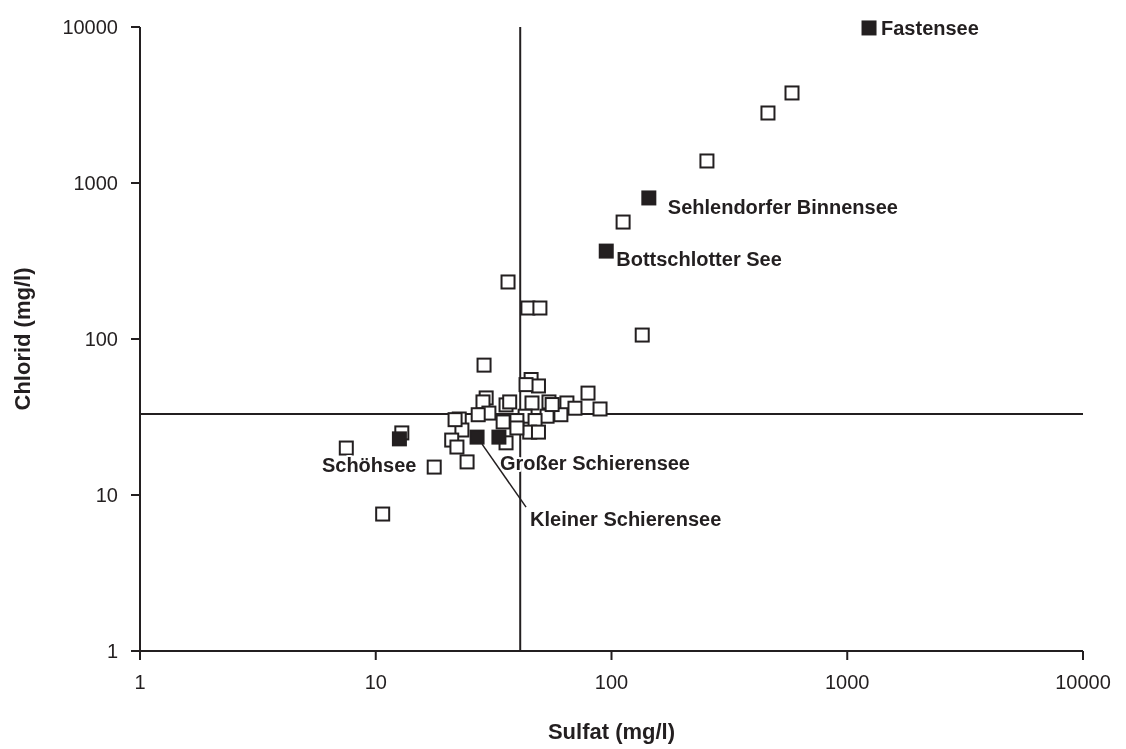 The width and height of the screenshot is (1126, 749). Describe the element at coordinates (699, 259) in the screenshot. I see `annotation: Bottschlotter See` at that location.